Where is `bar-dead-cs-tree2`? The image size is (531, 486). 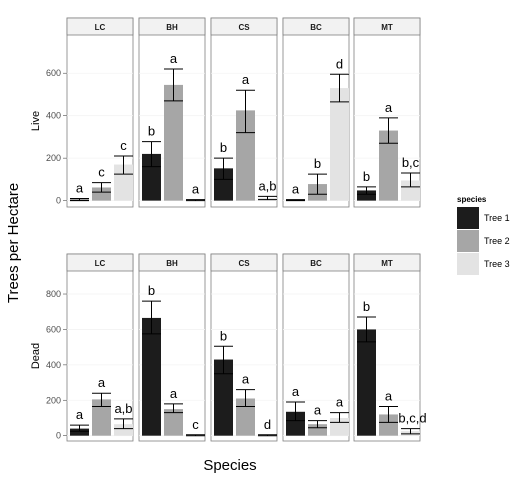
bar-dead-cs-tree2 is located at coordinates (245, 417).